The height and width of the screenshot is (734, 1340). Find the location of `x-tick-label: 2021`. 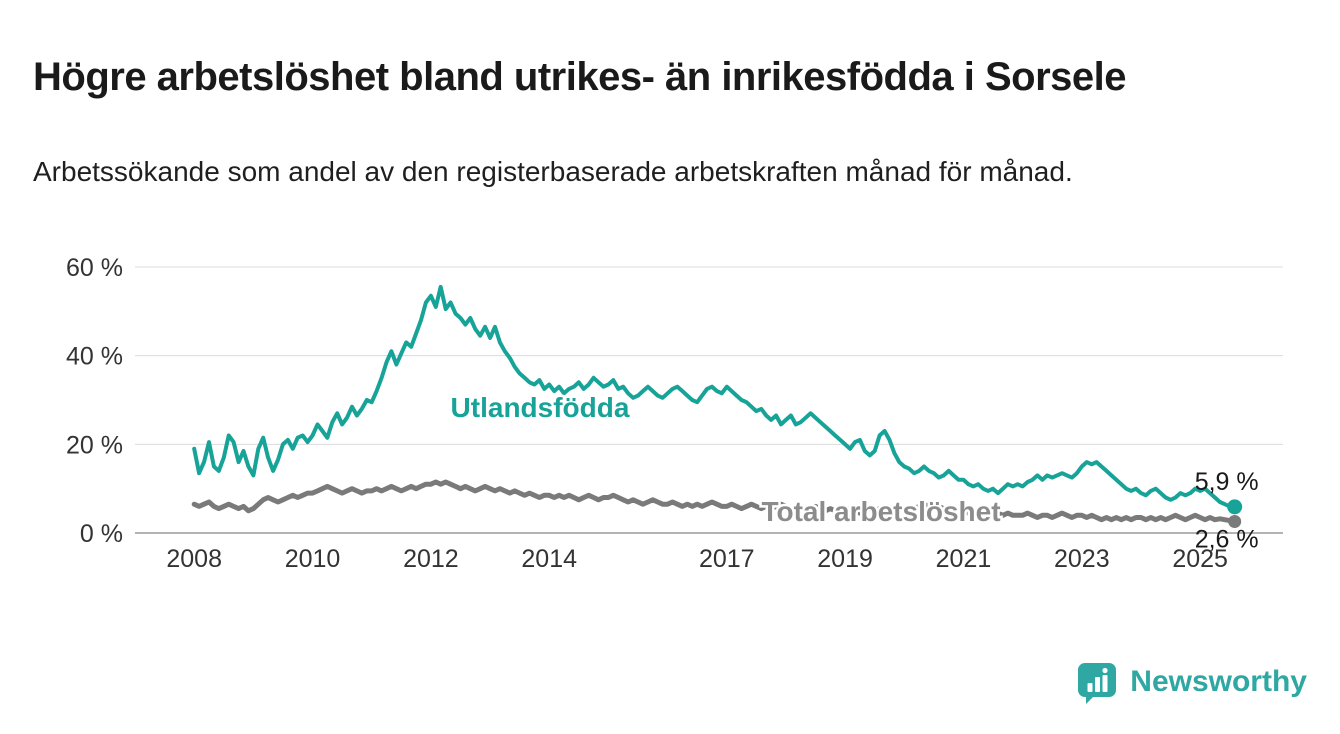

x-tick-label: 2021 is located at coordinates (964, 559).